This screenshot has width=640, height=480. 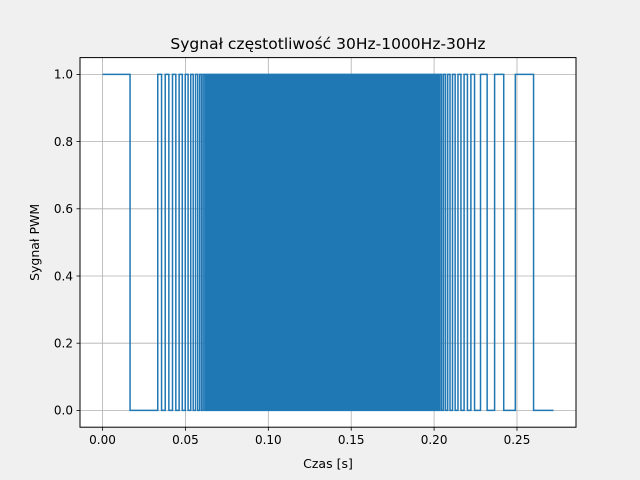 I want to click on y-tick-label: 1.0, so click(x=63, y=75).